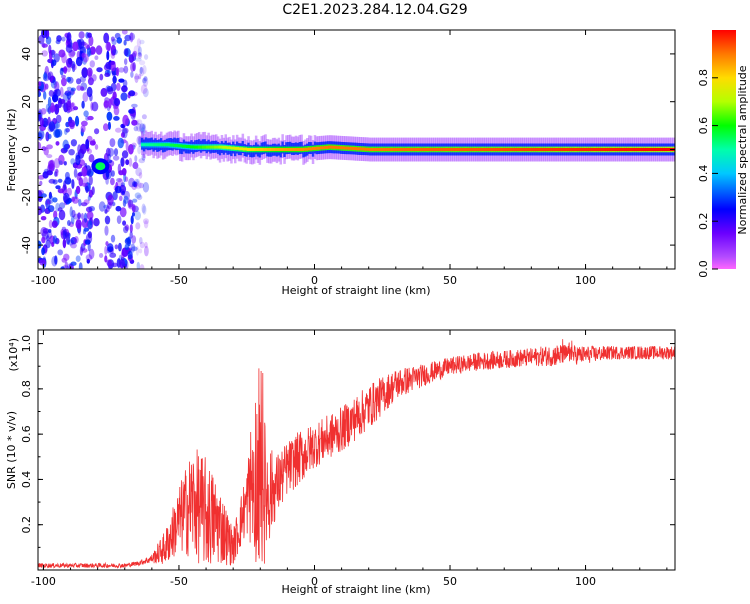  I want to click on snr-y-multiplier: (x10⁴), so click(13, 355).